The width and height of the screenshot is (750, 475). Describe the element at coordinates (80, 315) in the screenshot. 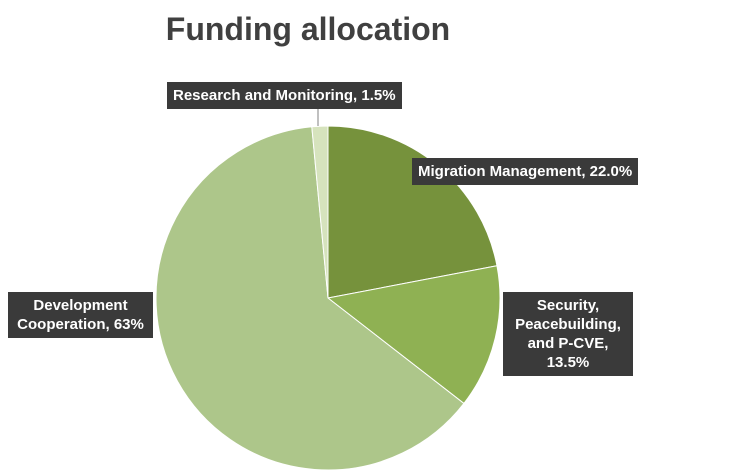

I see `data-label: Development Cooperation, 63%` at that location.